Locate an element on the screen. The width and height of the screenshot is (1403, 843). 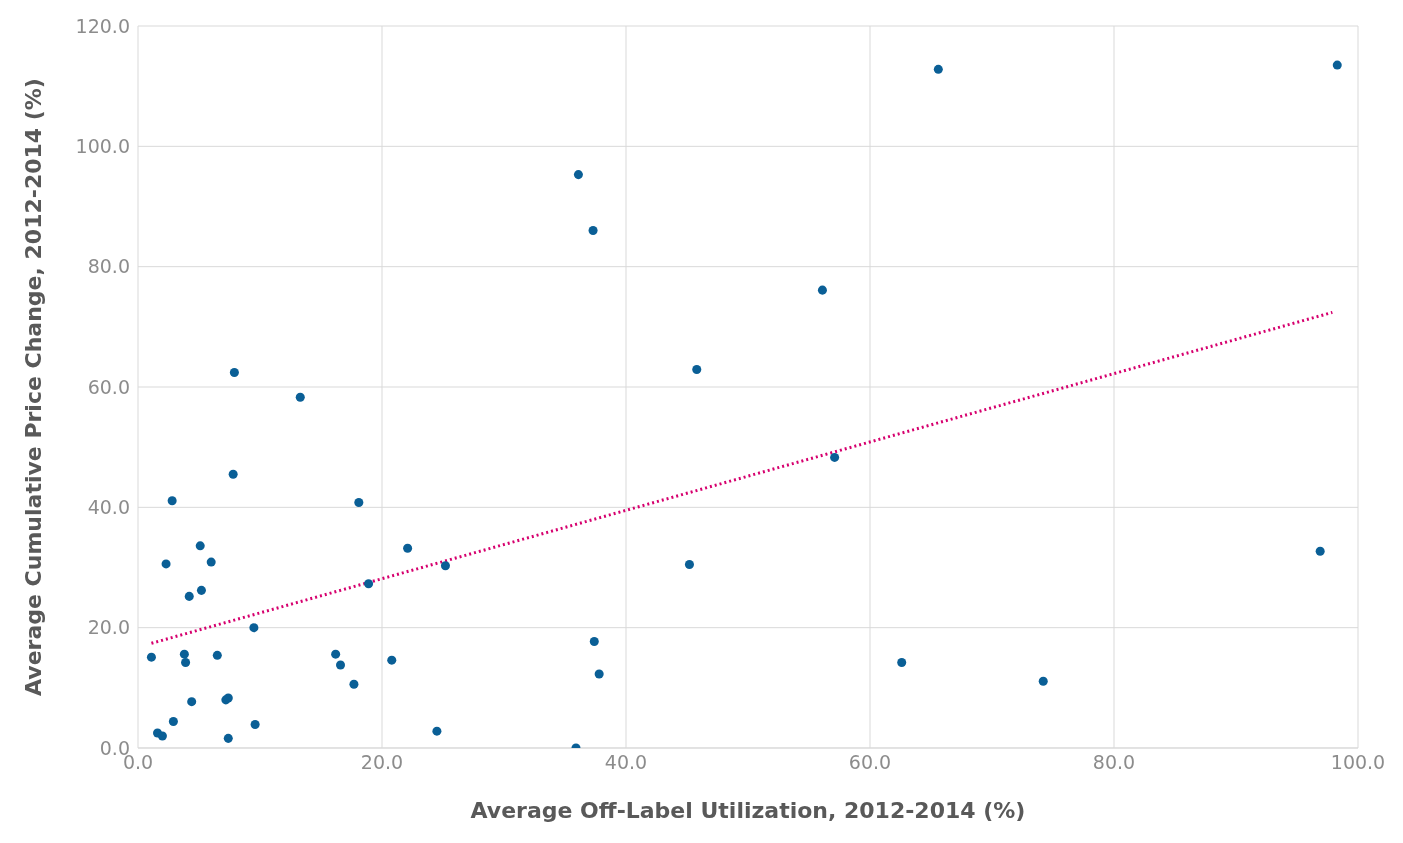
x-tick-label: 20.0 is located at coordinates (382, 762).